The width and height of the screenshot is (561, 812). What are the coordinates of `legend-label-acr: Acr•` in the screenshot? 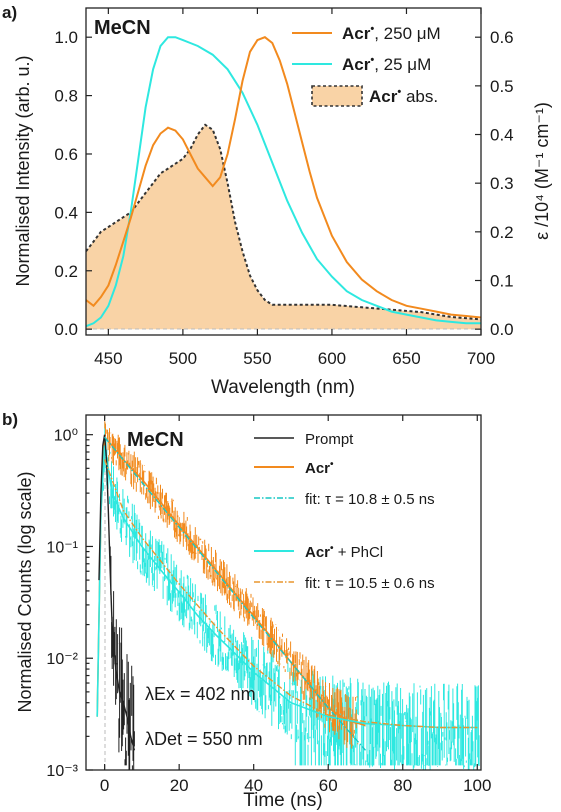 It's located at (319, 468).